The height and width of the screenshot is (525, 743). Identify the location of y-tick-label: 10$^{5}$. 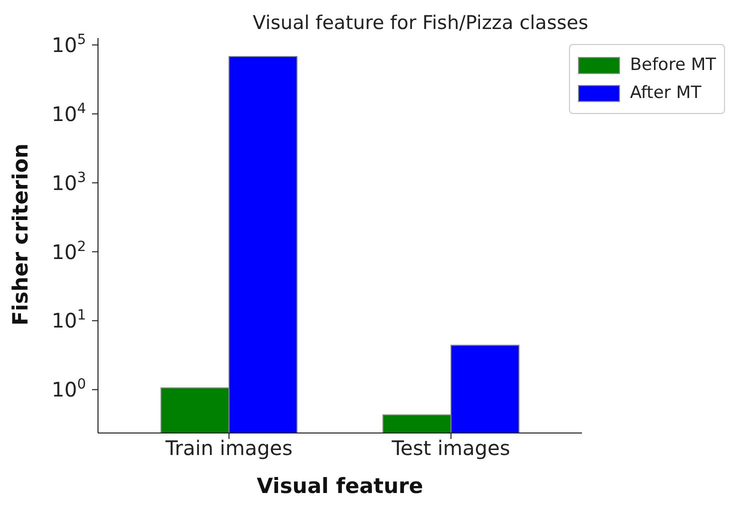
(69, 44).